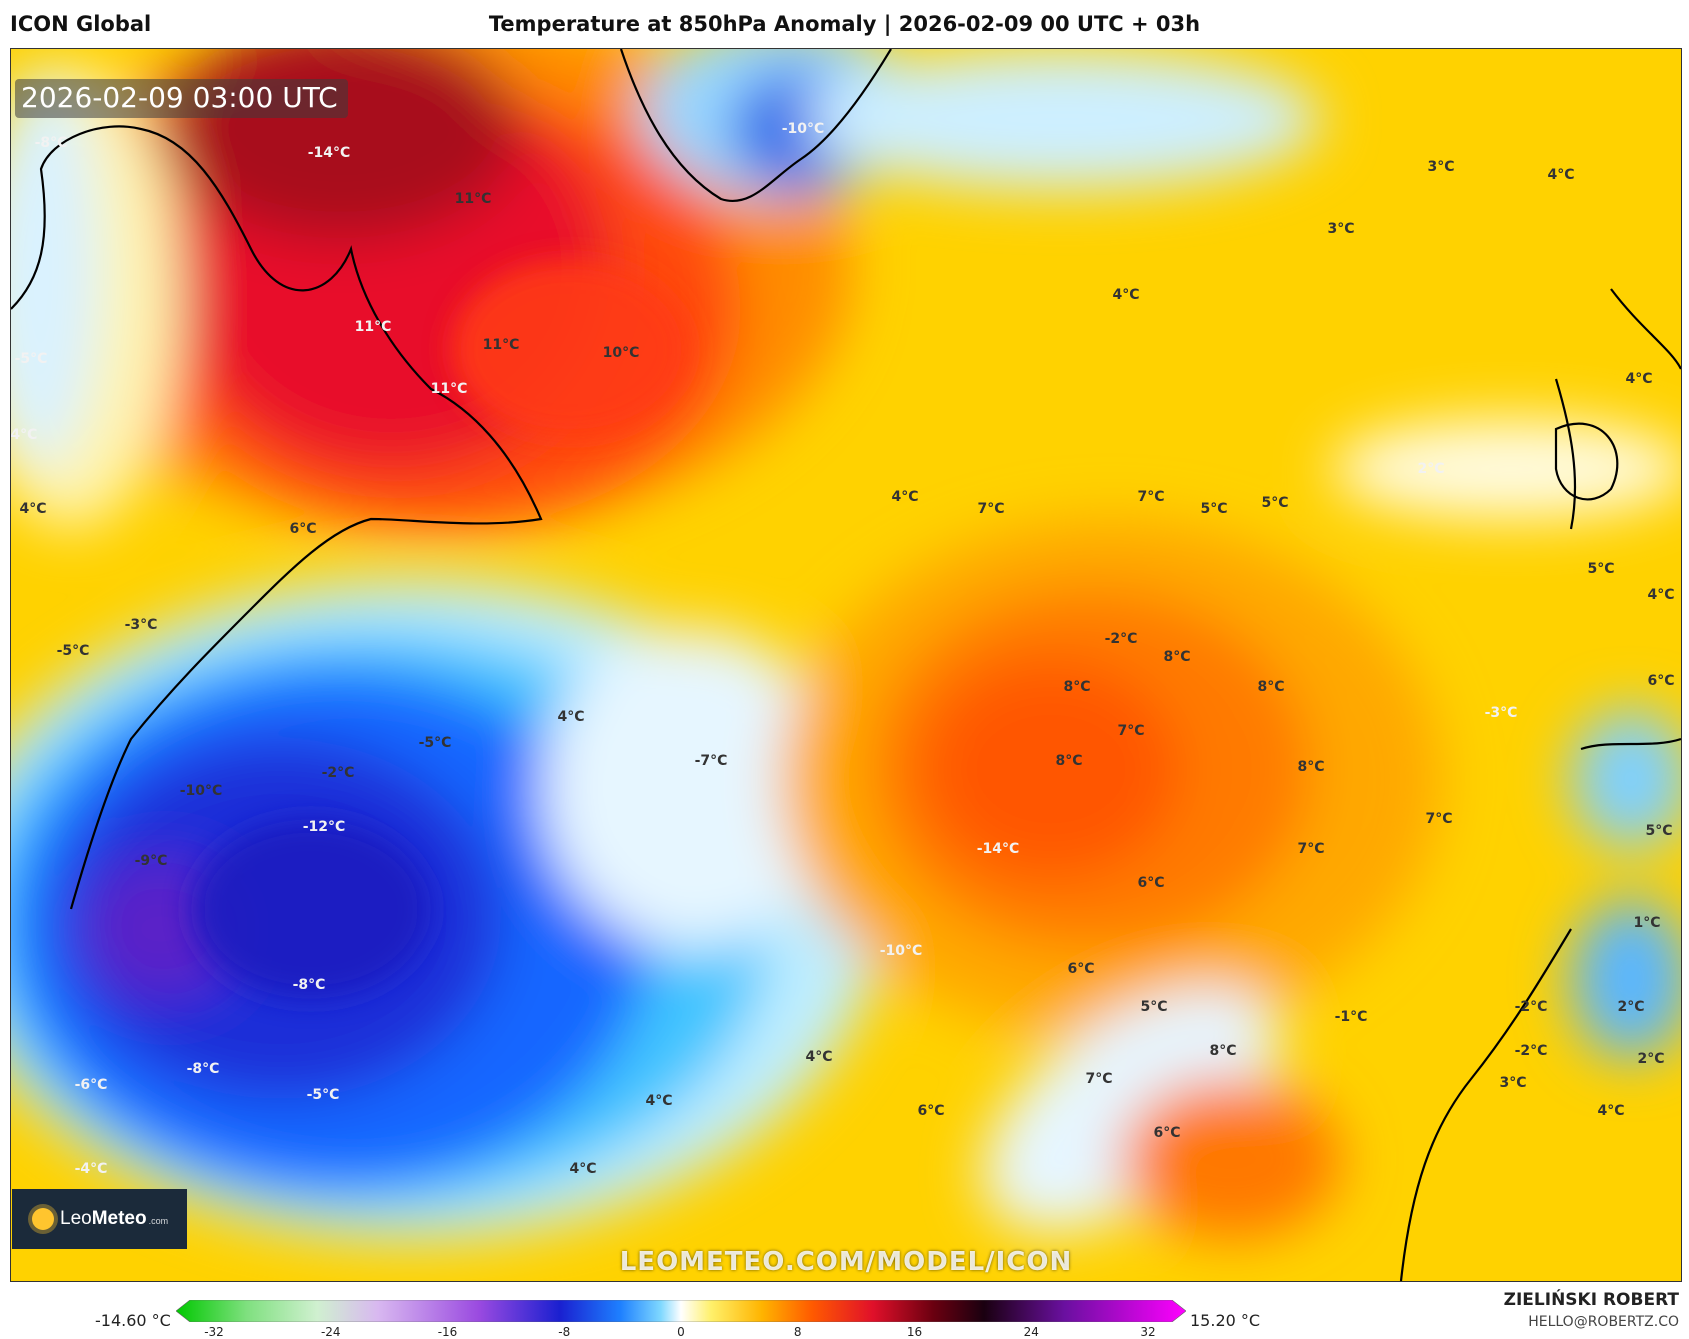 Image resolution: width=1689 pixels, height=1339 pixels. Describe the element at coordinates (711, 761) in the screenshot. I see `temperature-label: -7°C` at that location.